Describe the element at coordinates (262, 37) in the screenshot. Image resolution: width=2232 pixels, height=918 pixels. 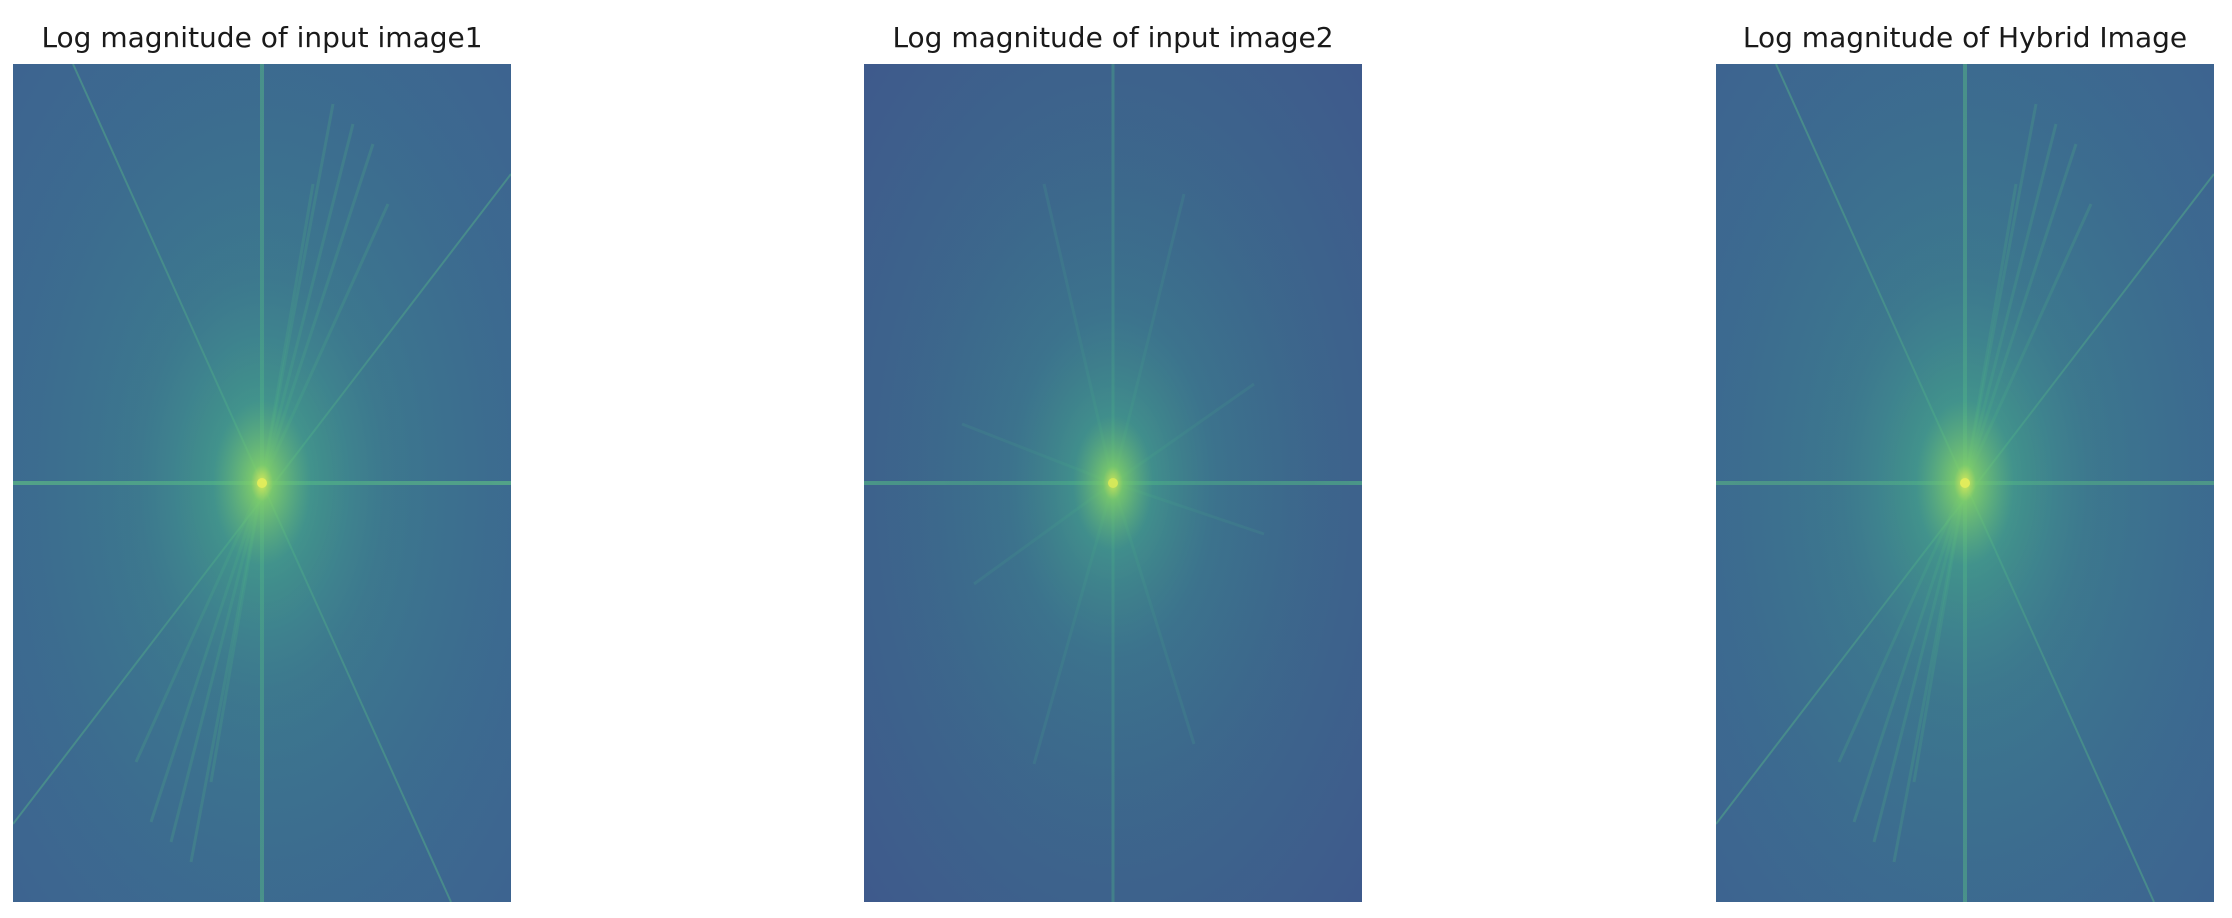
I see `panel-title: Log magnitude of input image1` at that location.